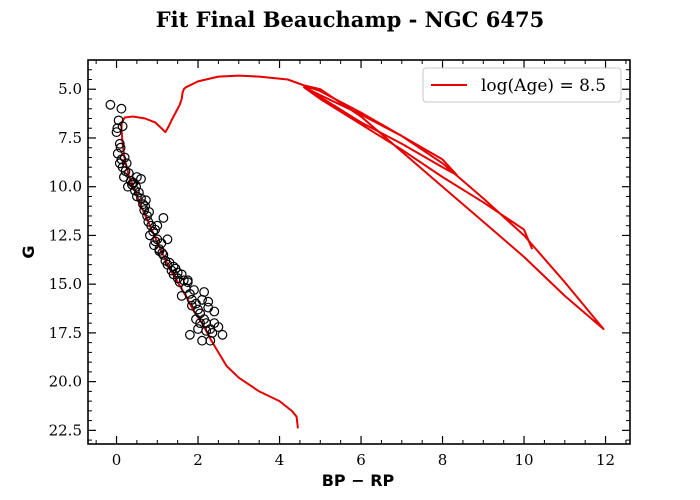 The width and height of the screenshot is (700, 500). What do you see at coordinates (70, 89) in the screenshot?
I see `y-tick-label: 5.0` at bounding box center [70, 89].